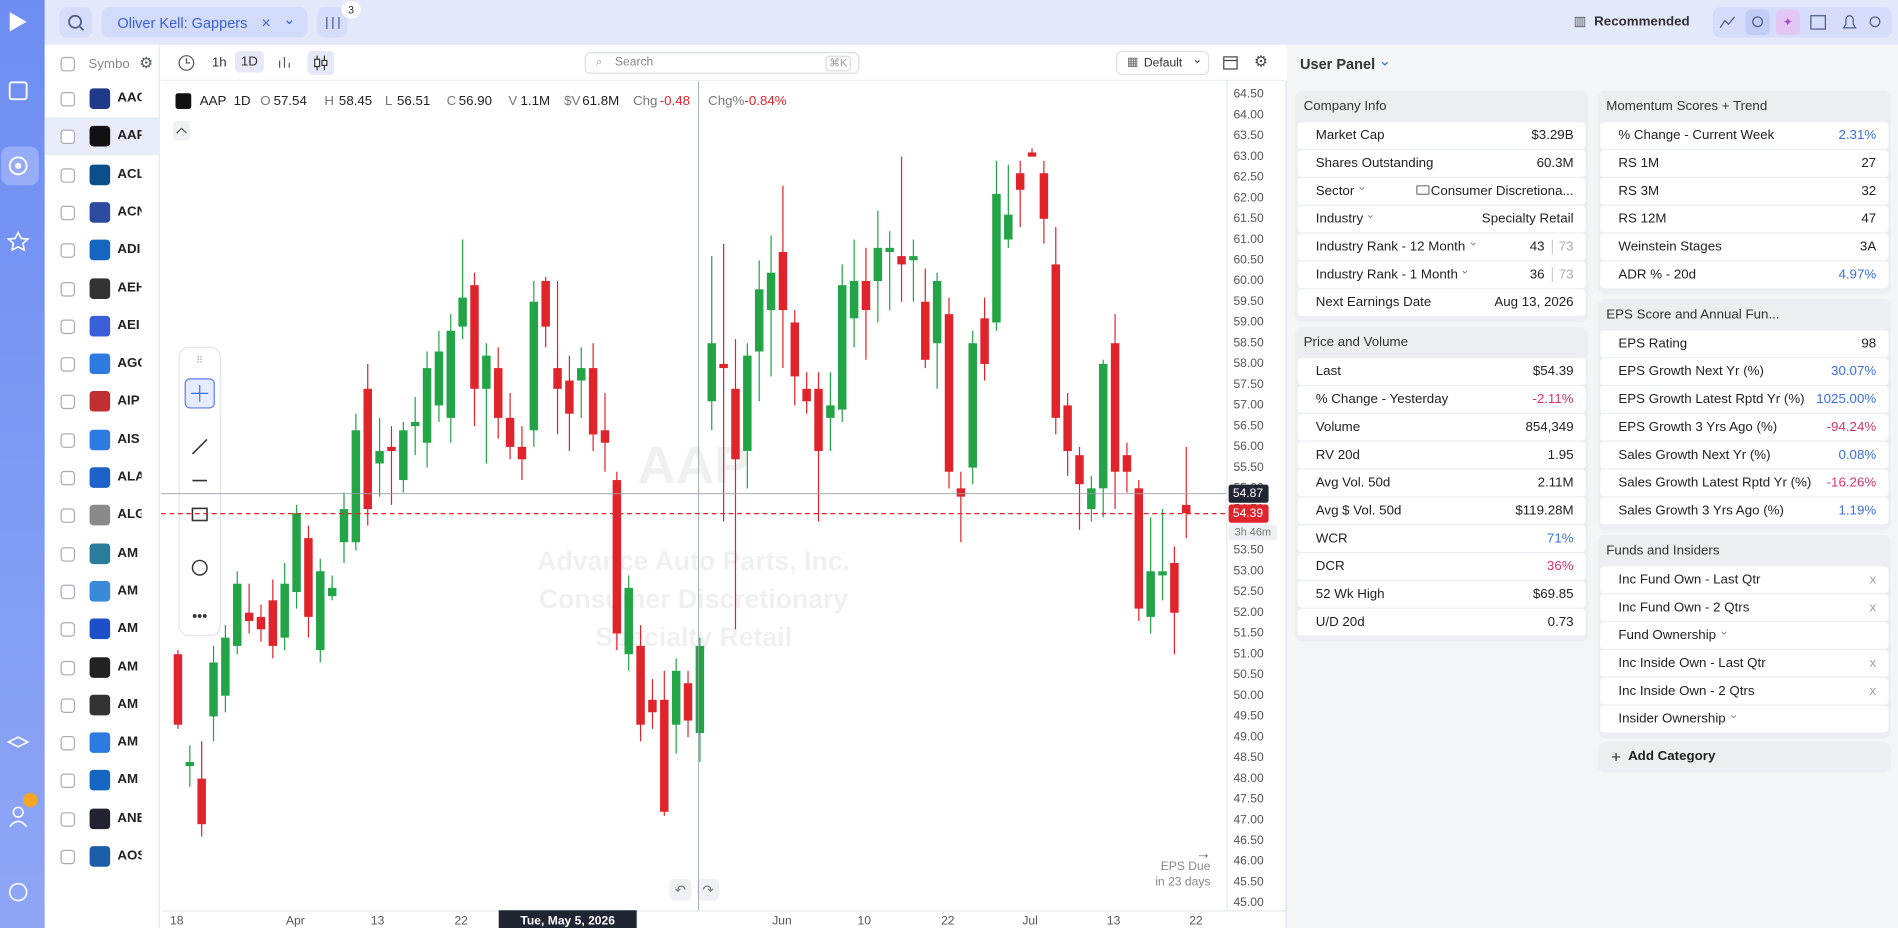  I want to click on y-tick-label: 45.00, so click(1248, 902).